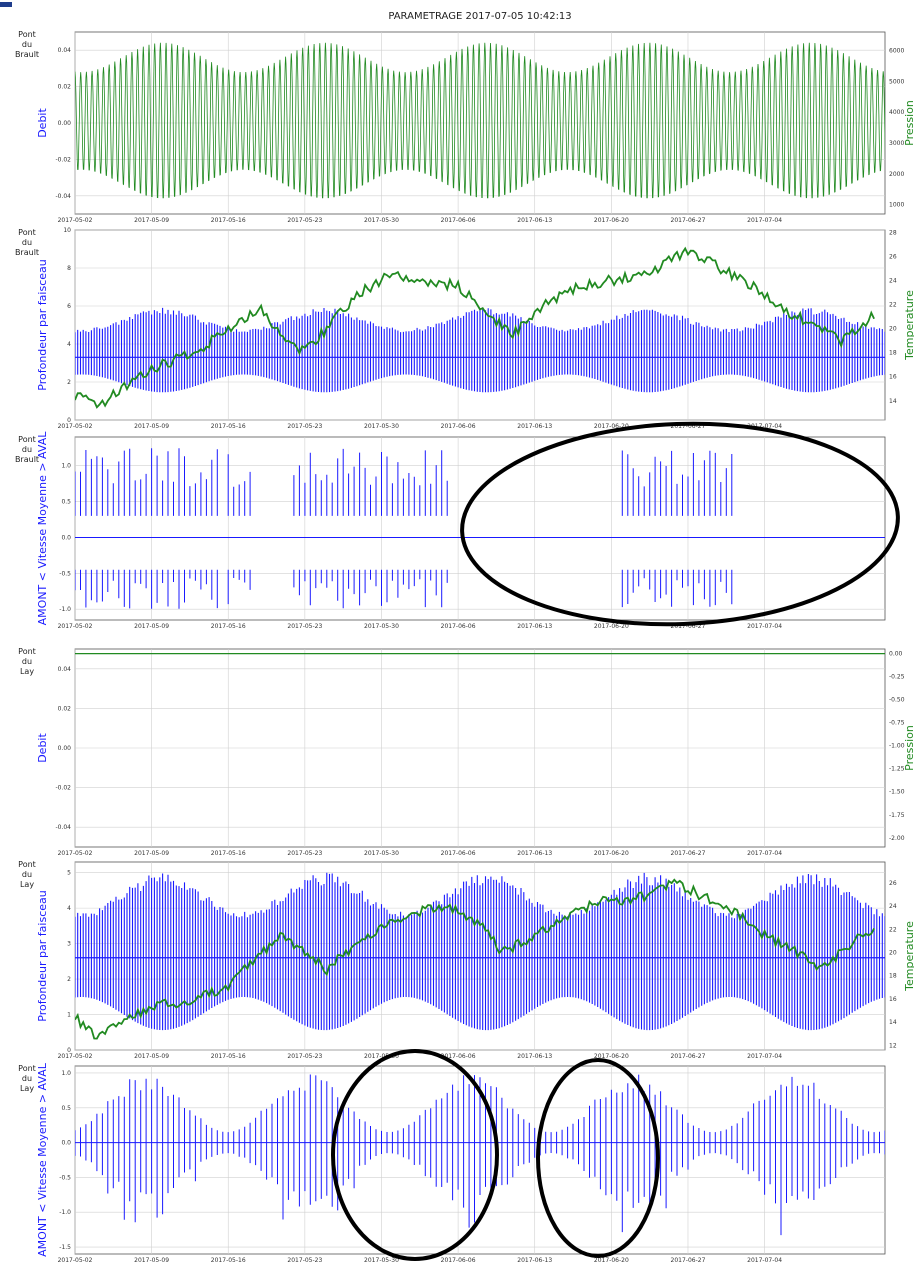 The width and height of the screenshot is (914, 1263). Describe the element at coordinates (896, 654) in the screenshot. I see `y2-tick-label: 0.00` at that location.